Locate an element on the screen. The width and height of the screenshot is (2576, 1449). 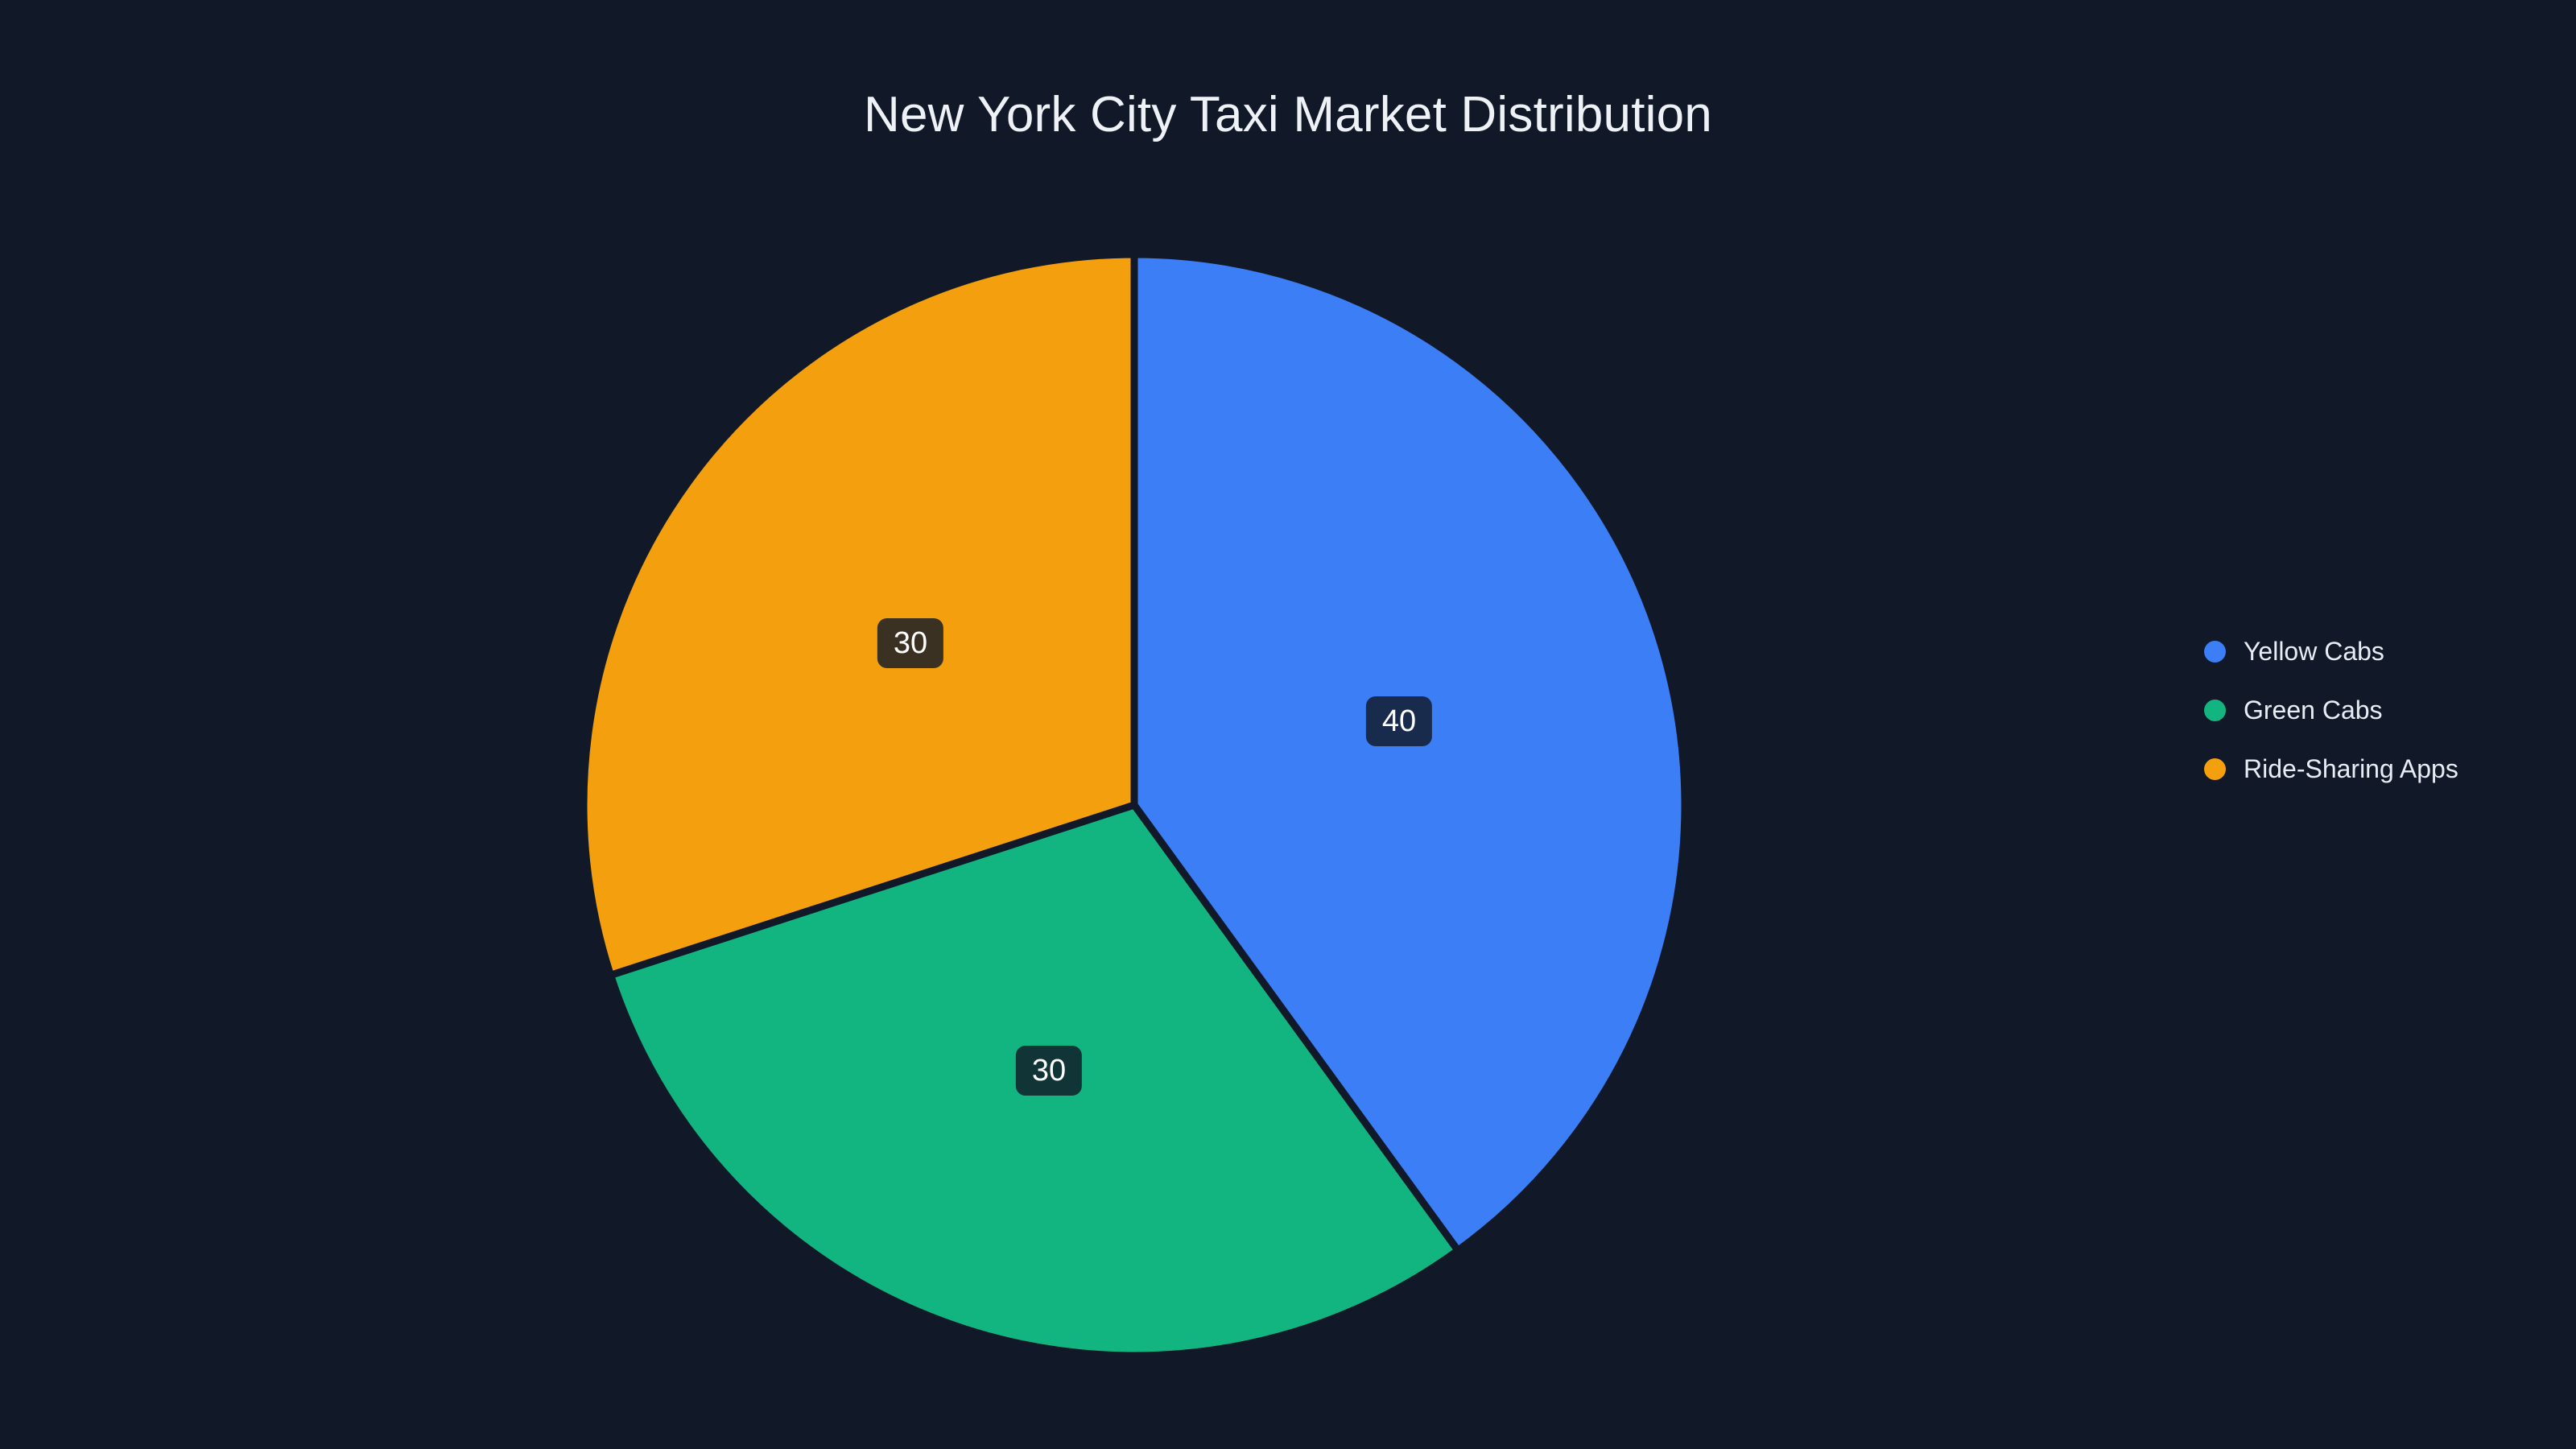
chart-legend: Yellow Cabs Green Cabs Ride-Sharing Apps is located at coordinates (2331, 710).